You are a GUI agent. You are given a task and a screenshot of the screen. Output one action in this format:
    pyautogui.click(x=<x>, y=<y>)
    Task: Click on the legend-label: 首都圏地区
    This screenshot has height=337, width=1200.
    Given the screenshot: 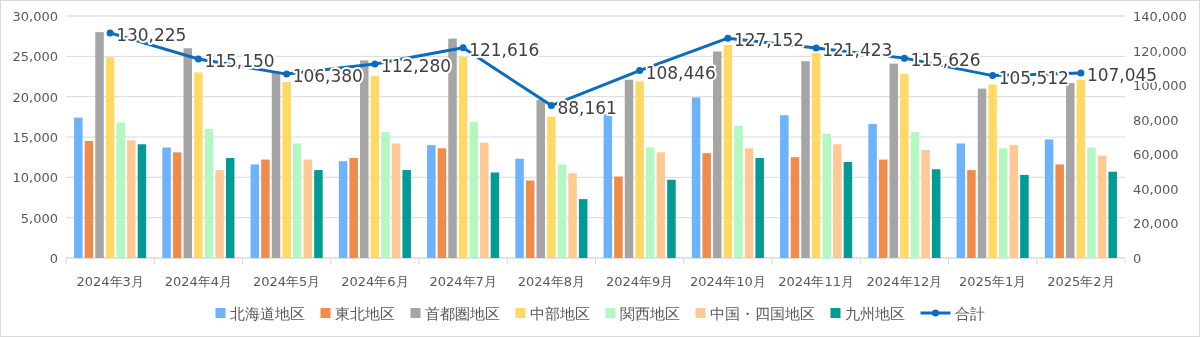 What is the action you would take?
    pyautogui.click(x=462, y=314)
    